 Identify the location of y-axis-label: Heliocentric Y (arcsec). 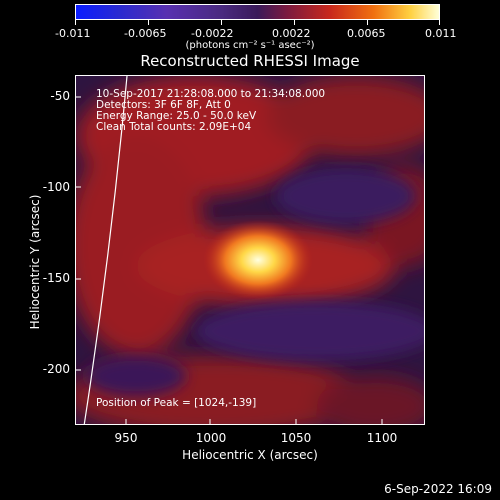
(35, 262).